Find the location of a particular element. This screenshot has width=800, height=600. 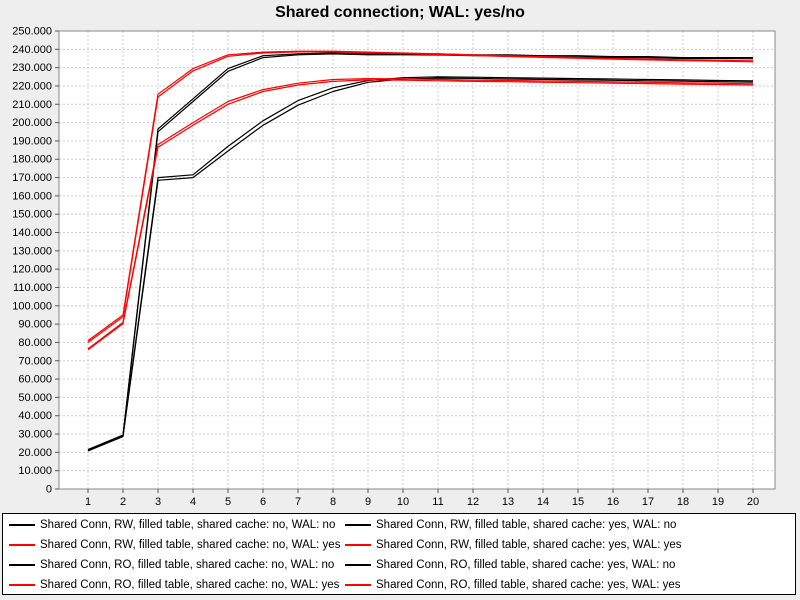

y-tick-label: 60.000 is located at coordinates (35, 380).